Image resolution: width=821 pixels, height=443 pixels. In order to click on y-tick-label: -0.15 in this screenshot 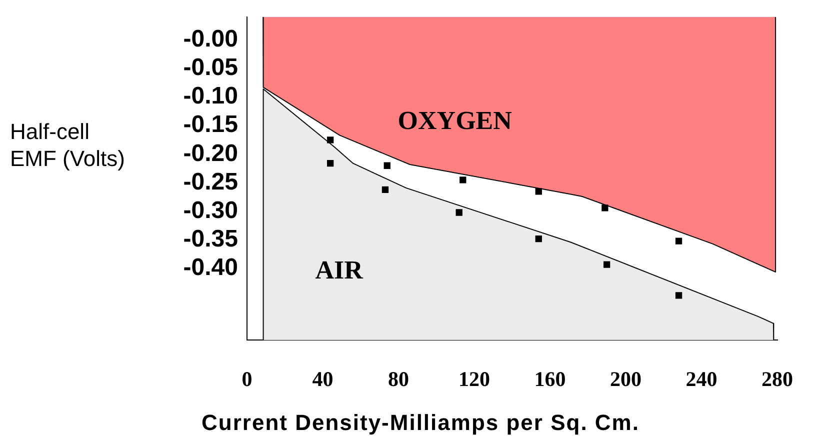, I will do `click(210, 124)`.